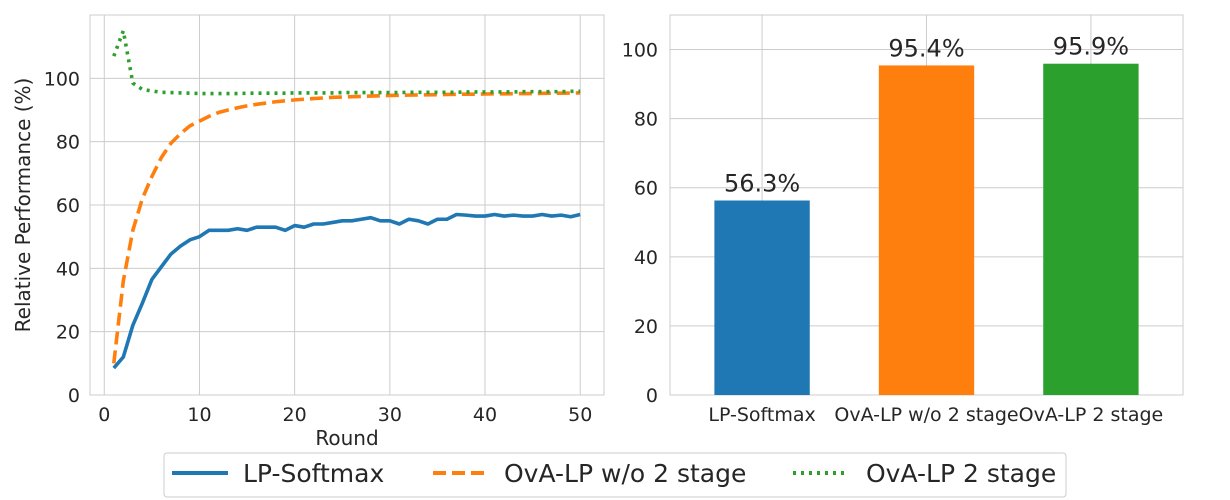  Describe the element at coordinates (295, 415) in the screenshot. I see `x-tick-label: 20` at that location.